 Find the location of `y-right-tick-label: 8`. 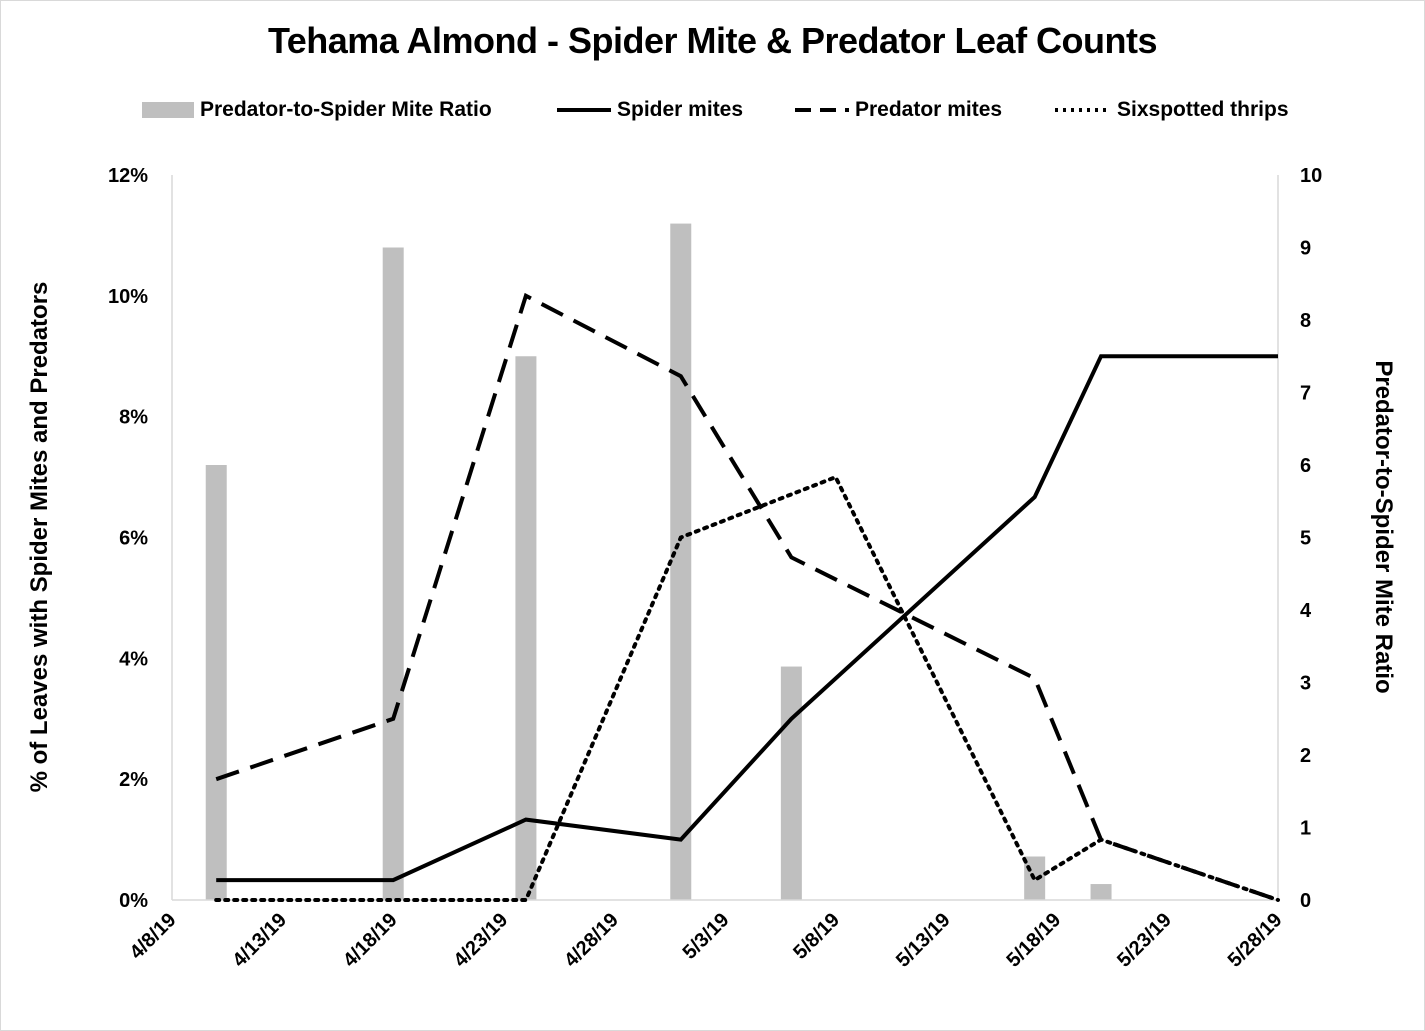

y-right-tick-label: 8 is located at coordinates (1305, 321).